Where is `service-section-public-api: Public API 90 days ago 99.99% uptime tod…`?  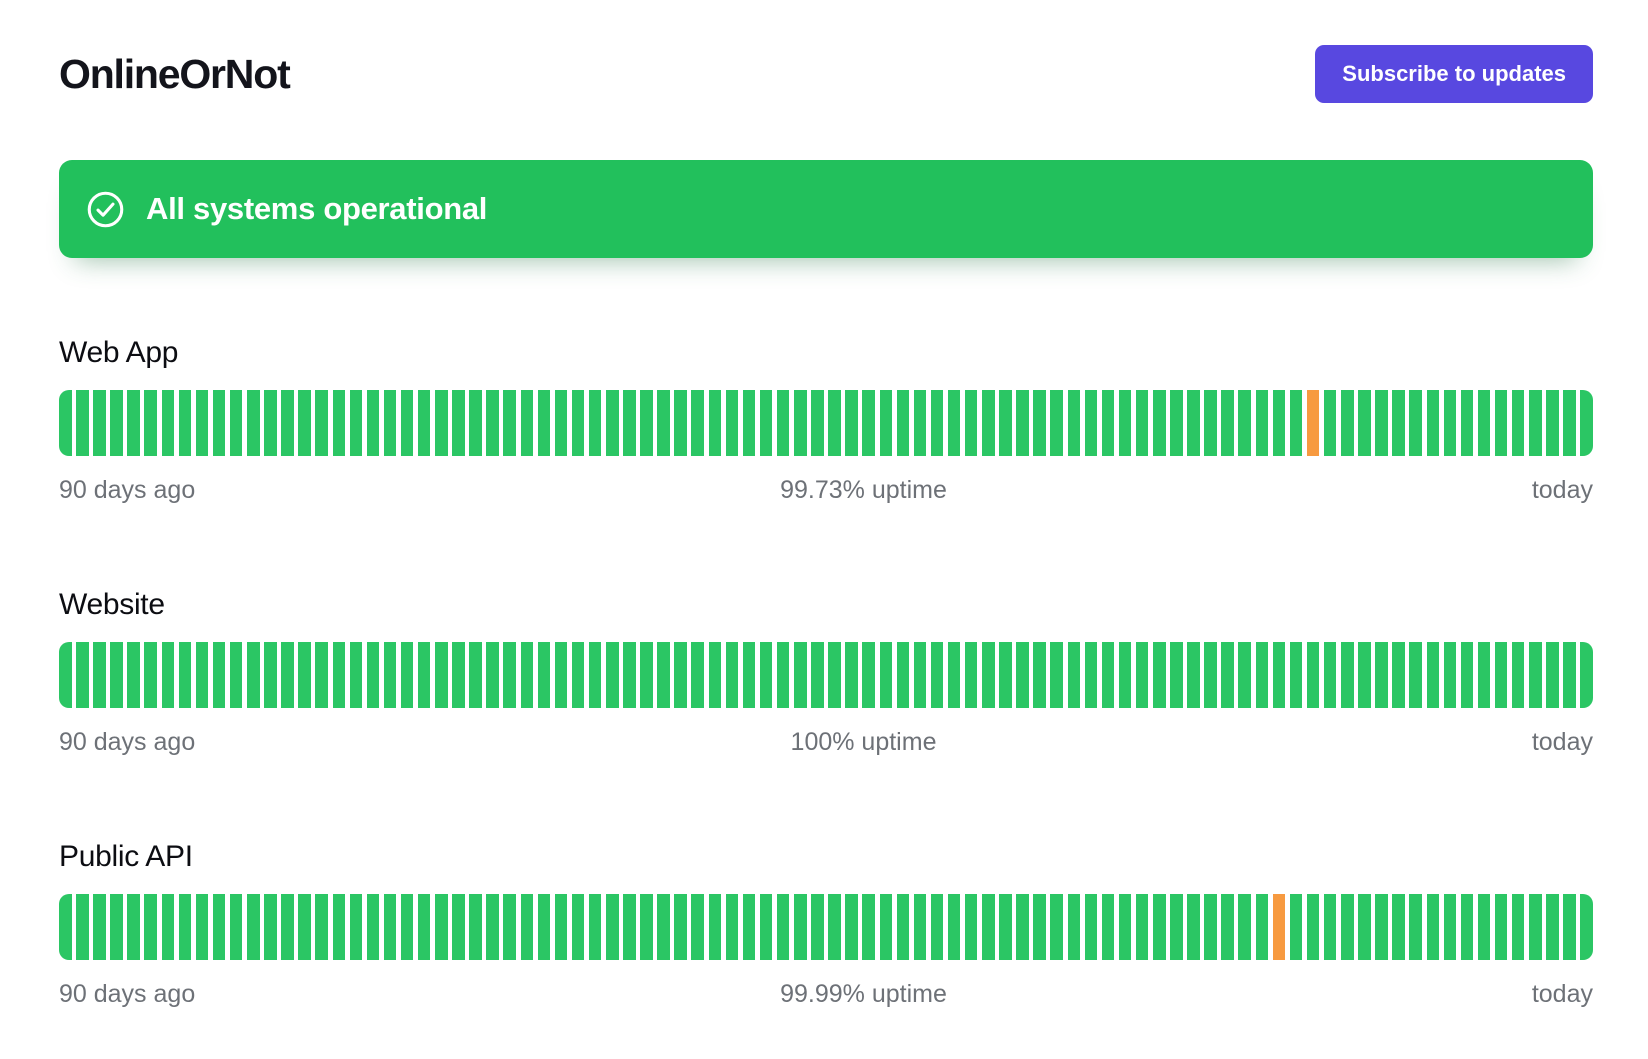 service-section-public-api: Public API 90 days ago 99.99% uptime tod… is located at coordinates (826, 925).